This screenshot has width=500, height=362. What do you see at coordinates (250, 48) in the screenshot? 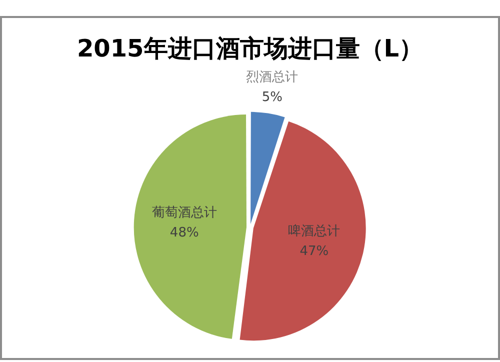
I see `chart-title: 2015年进口酒市场进口量（L）` at bounding box center [250, 48].